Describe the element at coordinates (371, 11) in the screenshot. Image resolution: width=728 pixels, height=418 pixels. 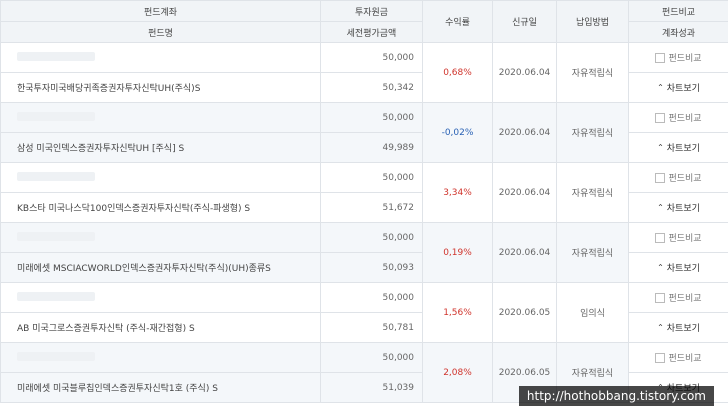
I see `header-principal: 투자원금` at that location.